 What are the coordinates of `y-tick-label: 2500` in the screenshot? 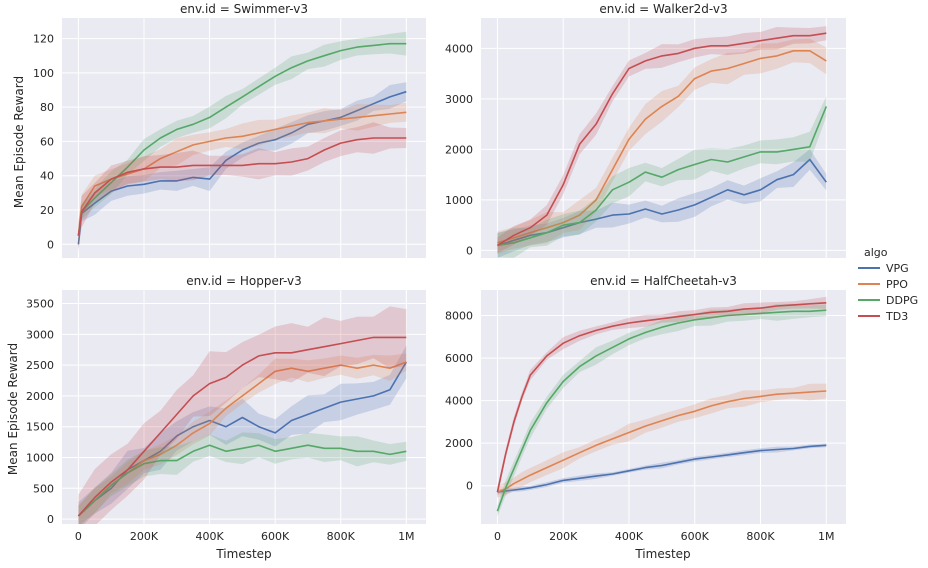 It's located at (40, 365).